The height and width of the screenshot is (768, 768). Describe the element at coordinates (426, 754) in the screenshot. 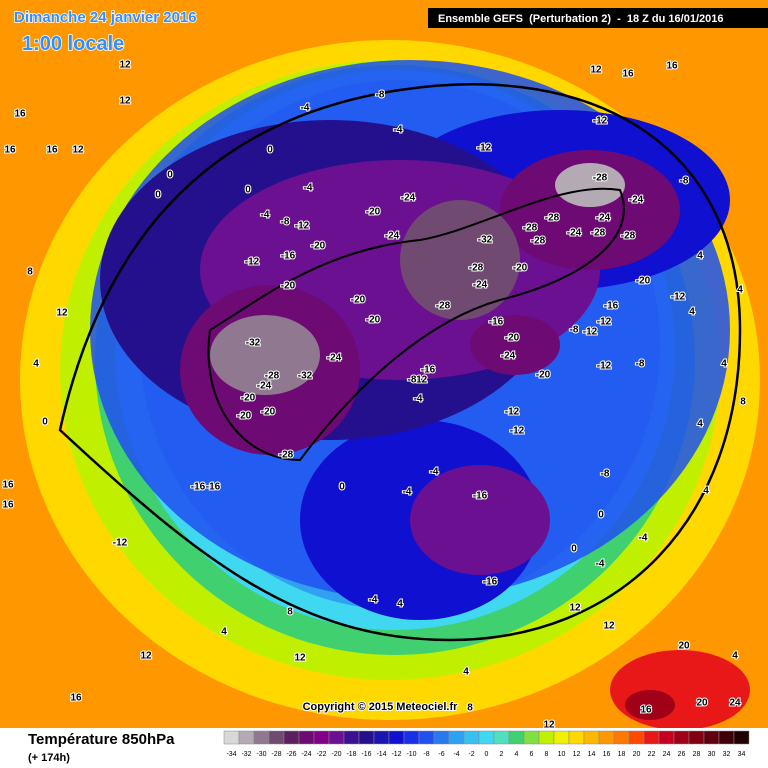

I see `legend-tick-label: -8` at that location.